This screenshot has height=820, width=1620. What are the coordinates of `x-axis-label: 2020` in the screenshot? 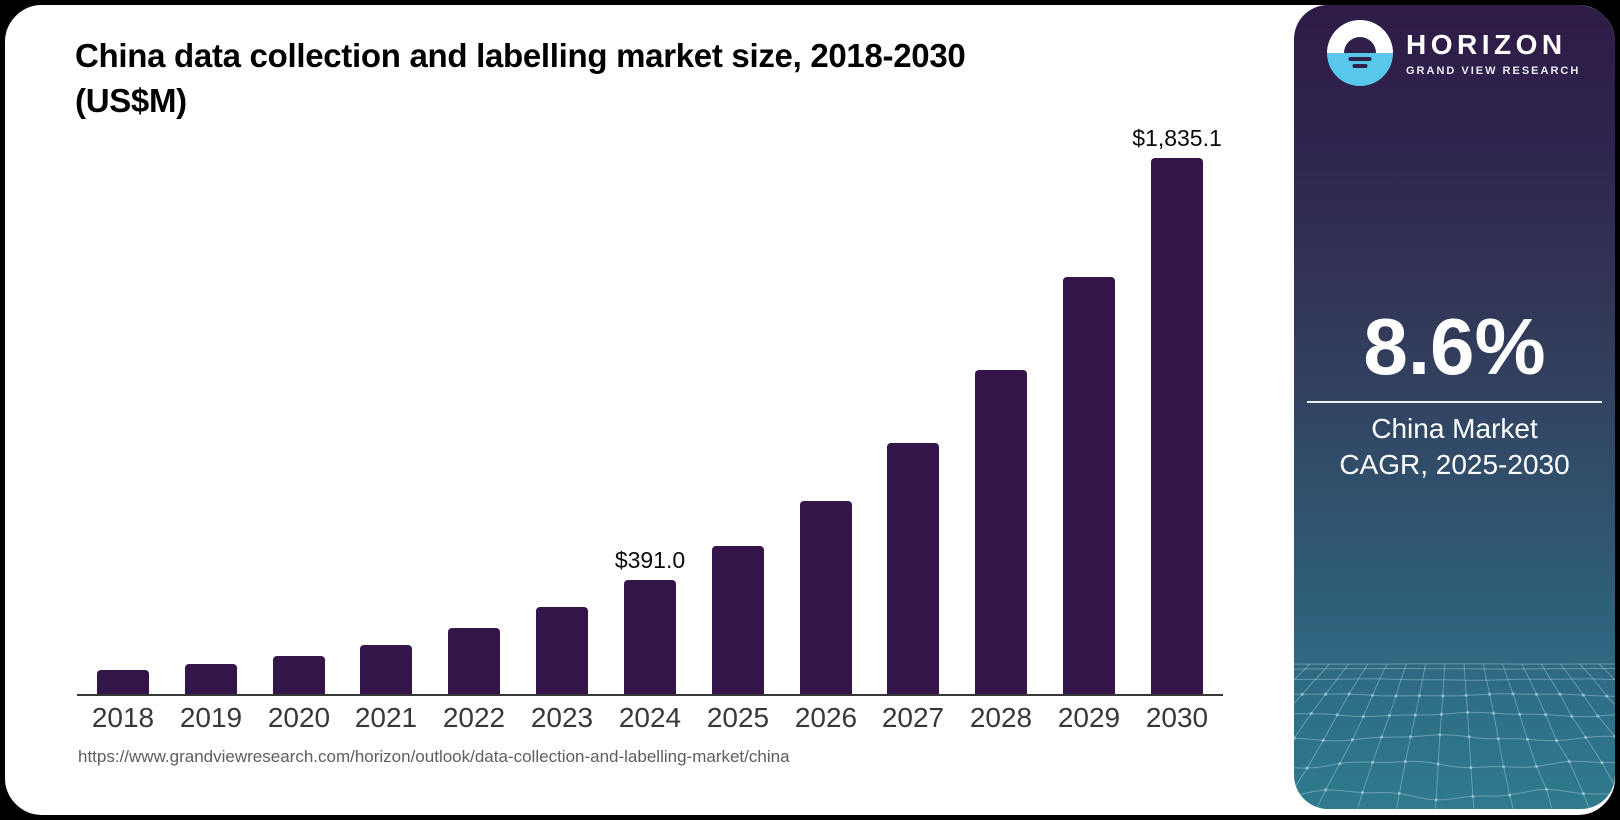 It's located at (299, 717).